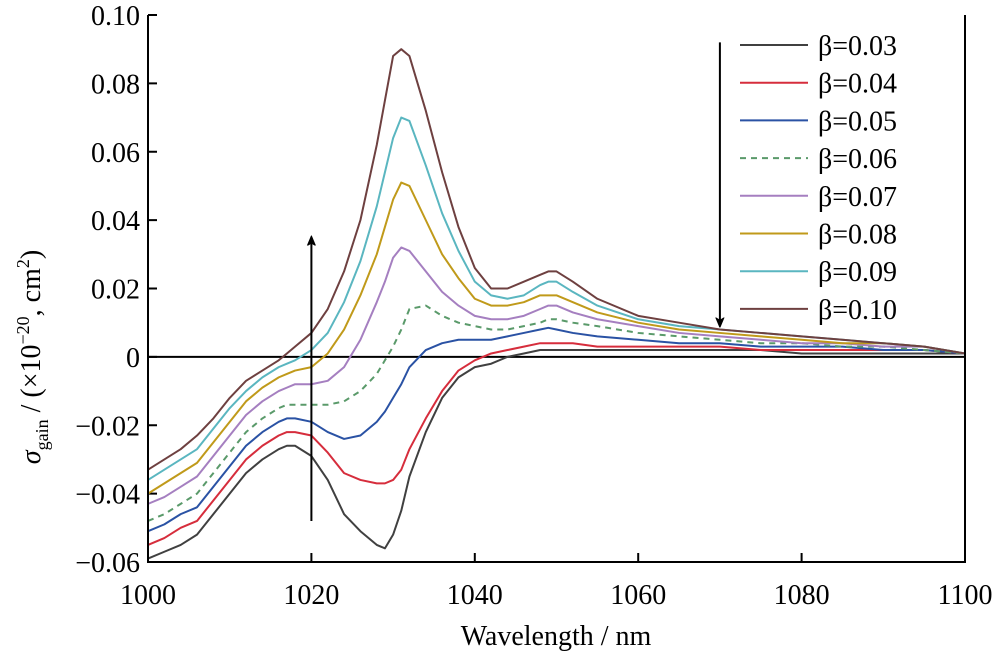  Describe the element at coordinates (556, 636) in the screenshot. I see `x-axis-title: Wavelength / nm` at that location.